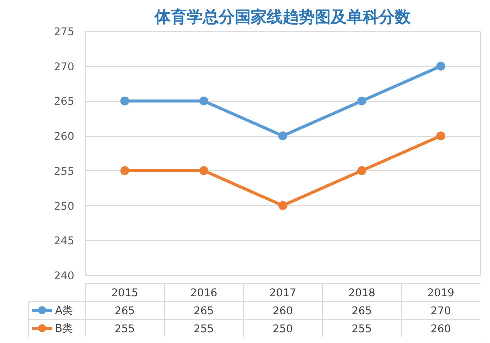 The height and width of the screenshot is (343, 490). Describe the element at coordinates (64, 241) in the screenshot. I see `y-tick-label: 245` at that location.